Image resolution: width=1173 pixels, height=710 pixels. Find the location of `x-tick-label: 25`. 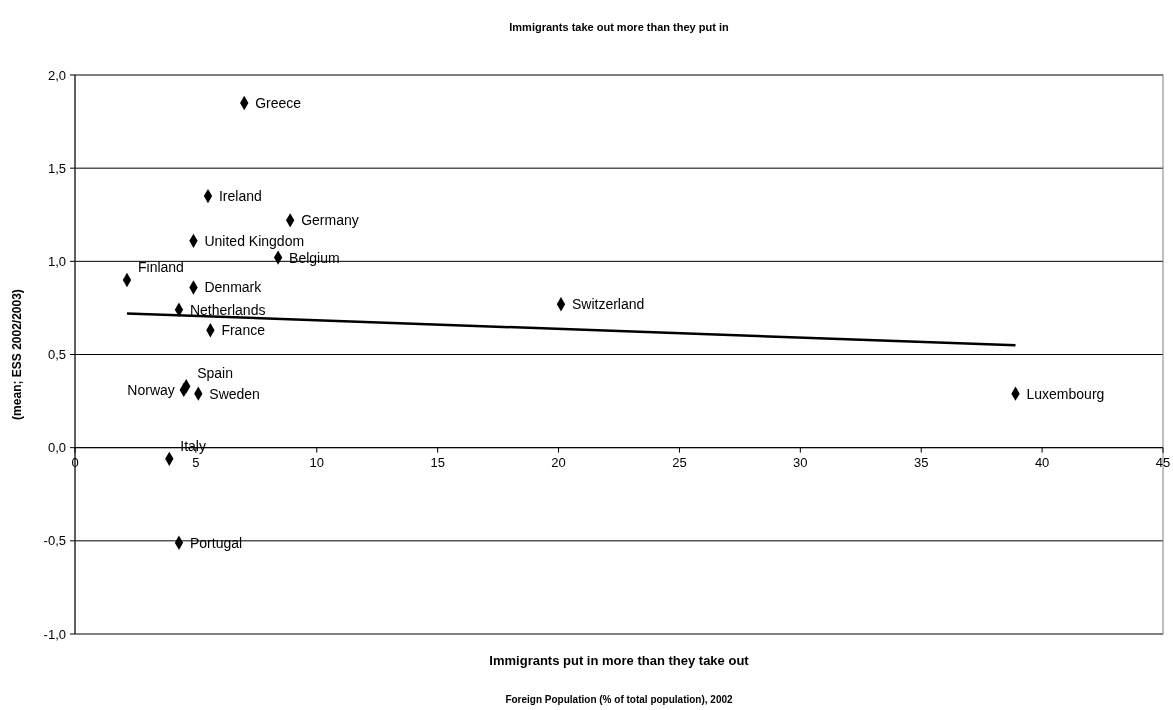

x-tick-label: 25 is located at coordinates (679, 462).